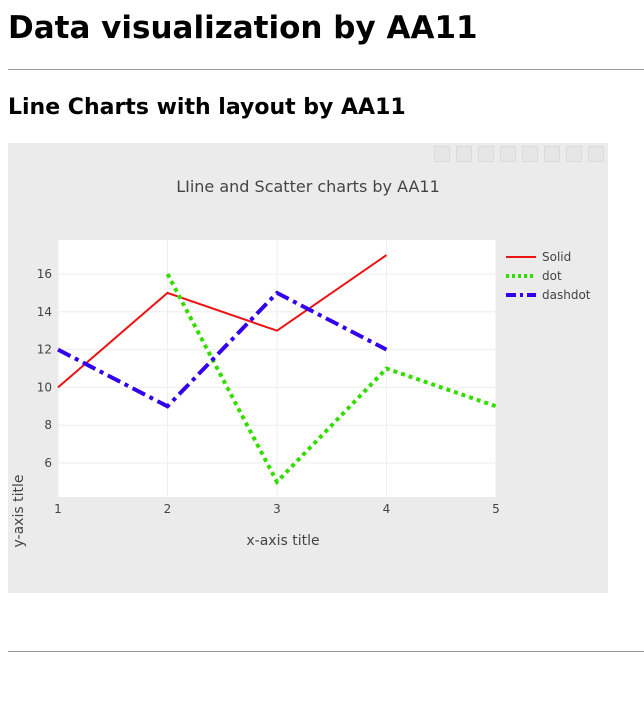 The width and height of the screenshot is (644, 712). Describe the element at coordinates (596, 154) in the screenshot. I see `plotly-logo-icon` at that location.